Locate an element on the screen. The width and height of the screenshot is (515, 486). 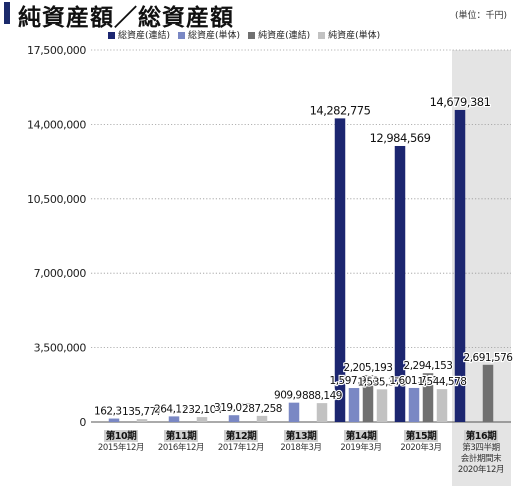
x-tick-label: 2018年3月 is located at coordinates (300, 447).